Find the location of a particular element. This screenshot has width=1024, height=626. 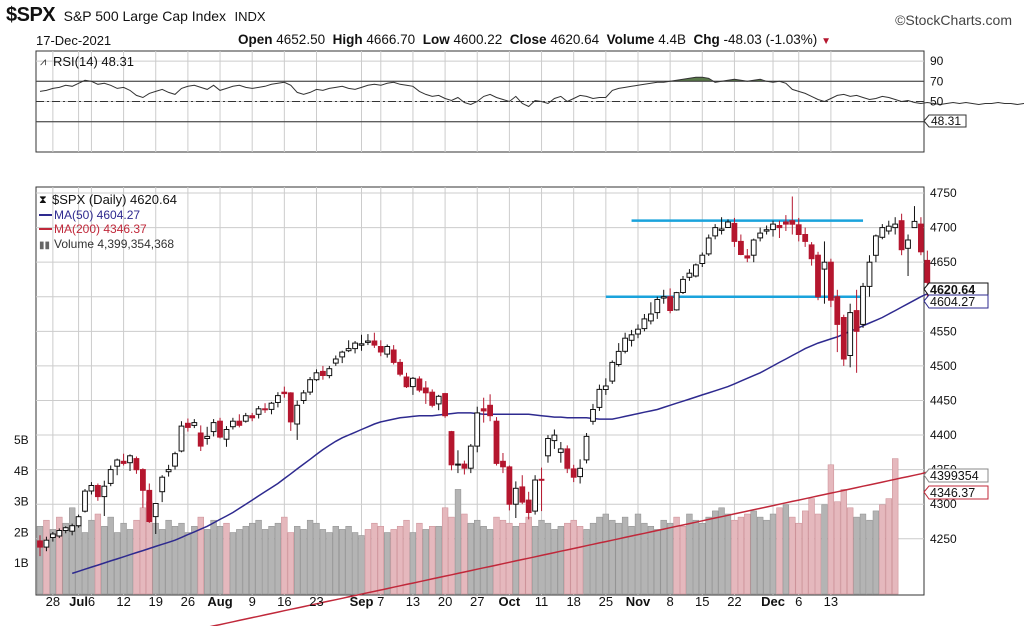

rsi-overbought-fill is located at coordinates (422, 79).